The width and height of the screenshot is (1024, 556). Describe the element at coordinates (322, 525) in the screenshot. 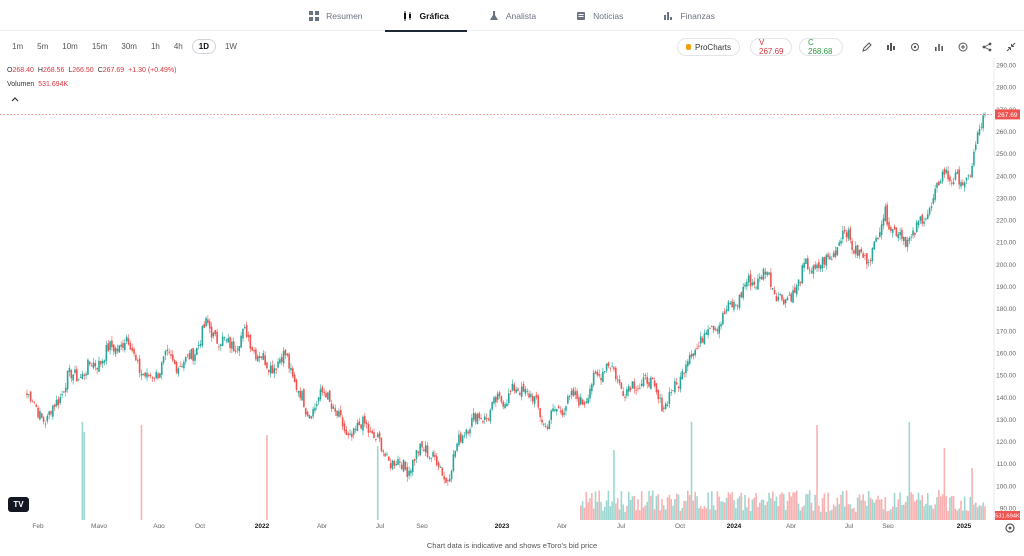

I see `x-tick-label: Abr` at that location.